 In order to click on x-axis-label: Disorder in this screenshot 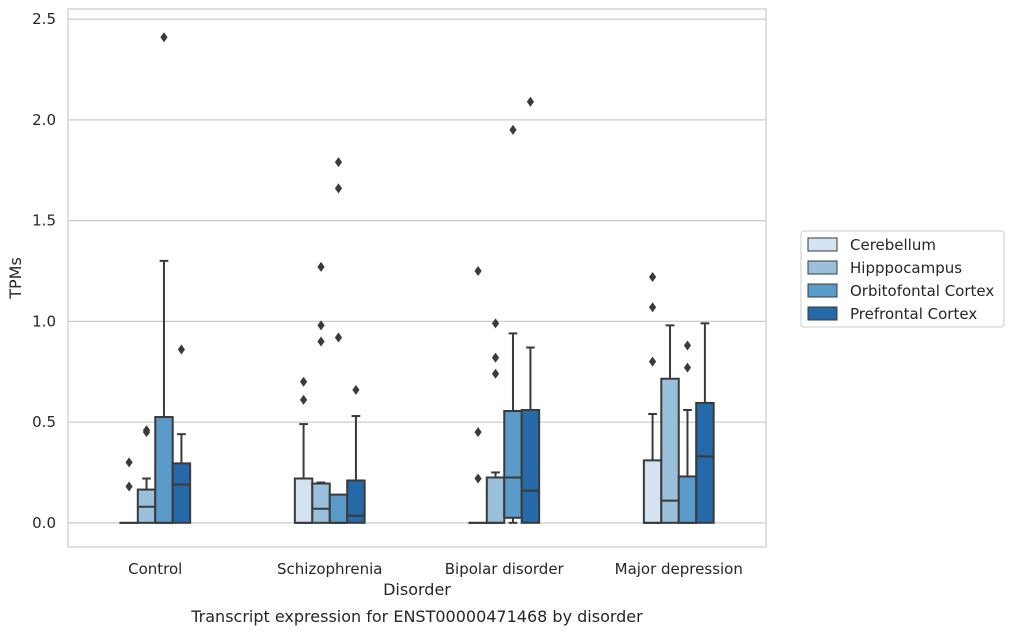, I will do `click(417, 589)`.